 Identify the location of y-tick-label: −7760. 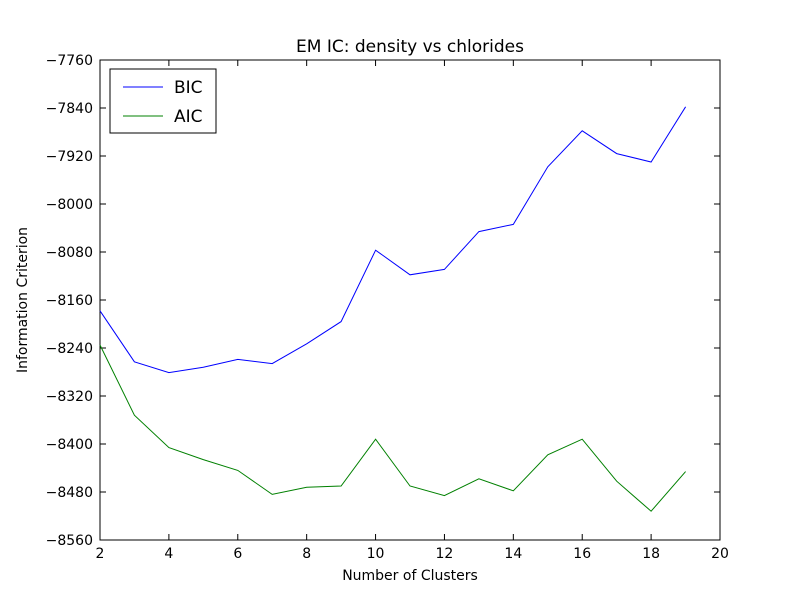
(69, 61).